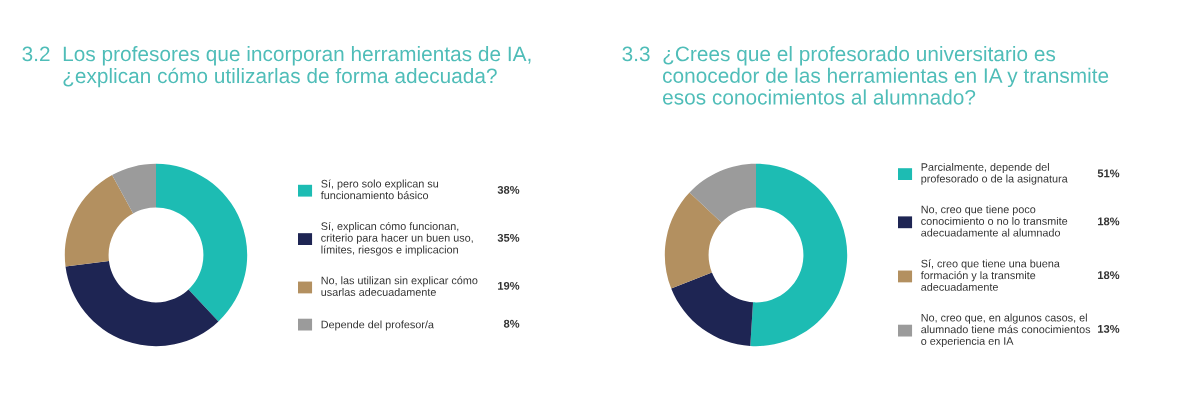 Image resolution: width=1200 pixels, height=418 pixels. Describe the element at coordinates (276, 66) in the screenshot. I see `chart-title: 3.2 Los profesores que incorporan herramientas de IA, ¿explican cómo utilizarlas de forma adecuada?` at that location.